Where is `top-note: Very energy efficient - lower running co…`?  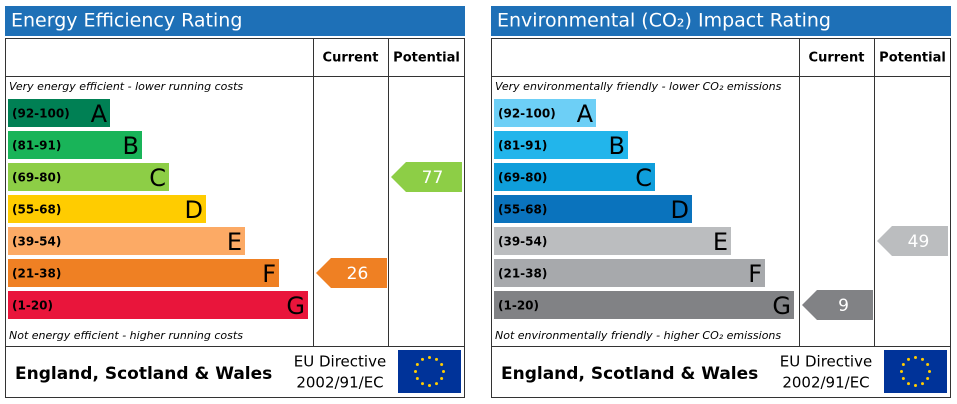 top-note: Very energy efficient - lower running co… is located at coordinates (126, 86).